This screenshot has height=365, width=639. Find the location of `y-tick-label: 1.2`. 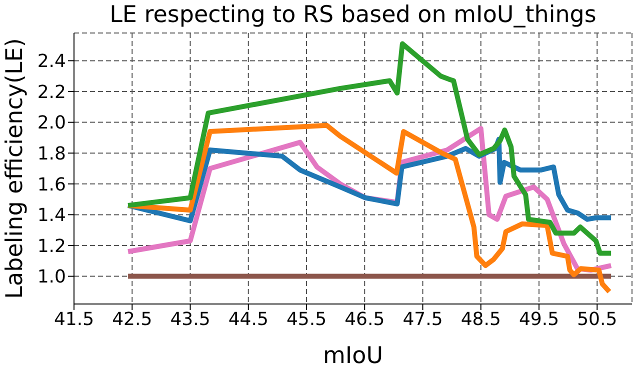

y-tick-label: 1.2 is located at coordinates (51, 246).